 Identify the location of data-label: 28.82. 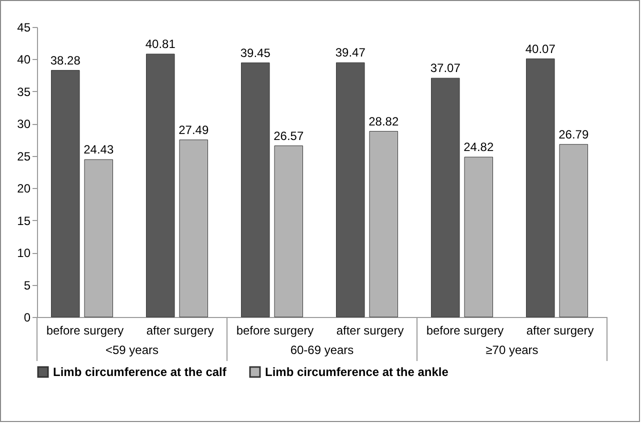
(383, 121).